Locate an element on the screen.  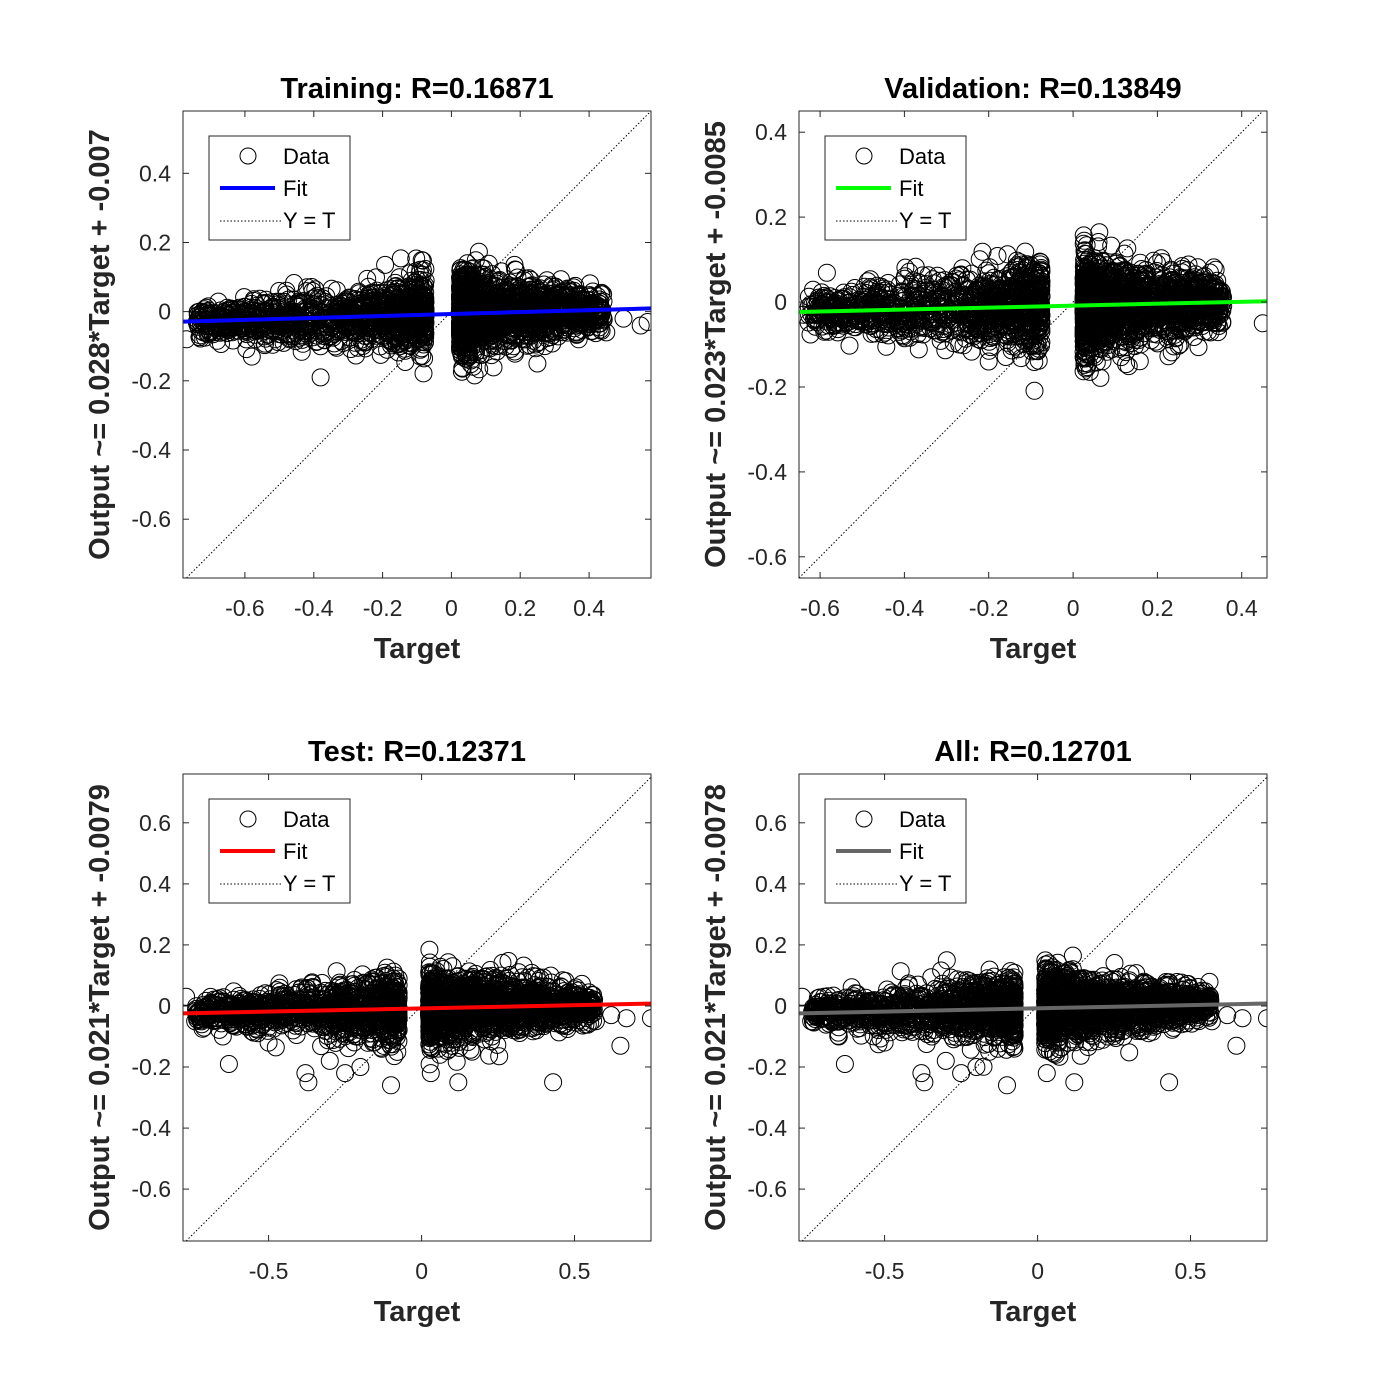
y-axis-label: Output ~= 0.028*Target + -0.007 is located at coordinates (100, 344).